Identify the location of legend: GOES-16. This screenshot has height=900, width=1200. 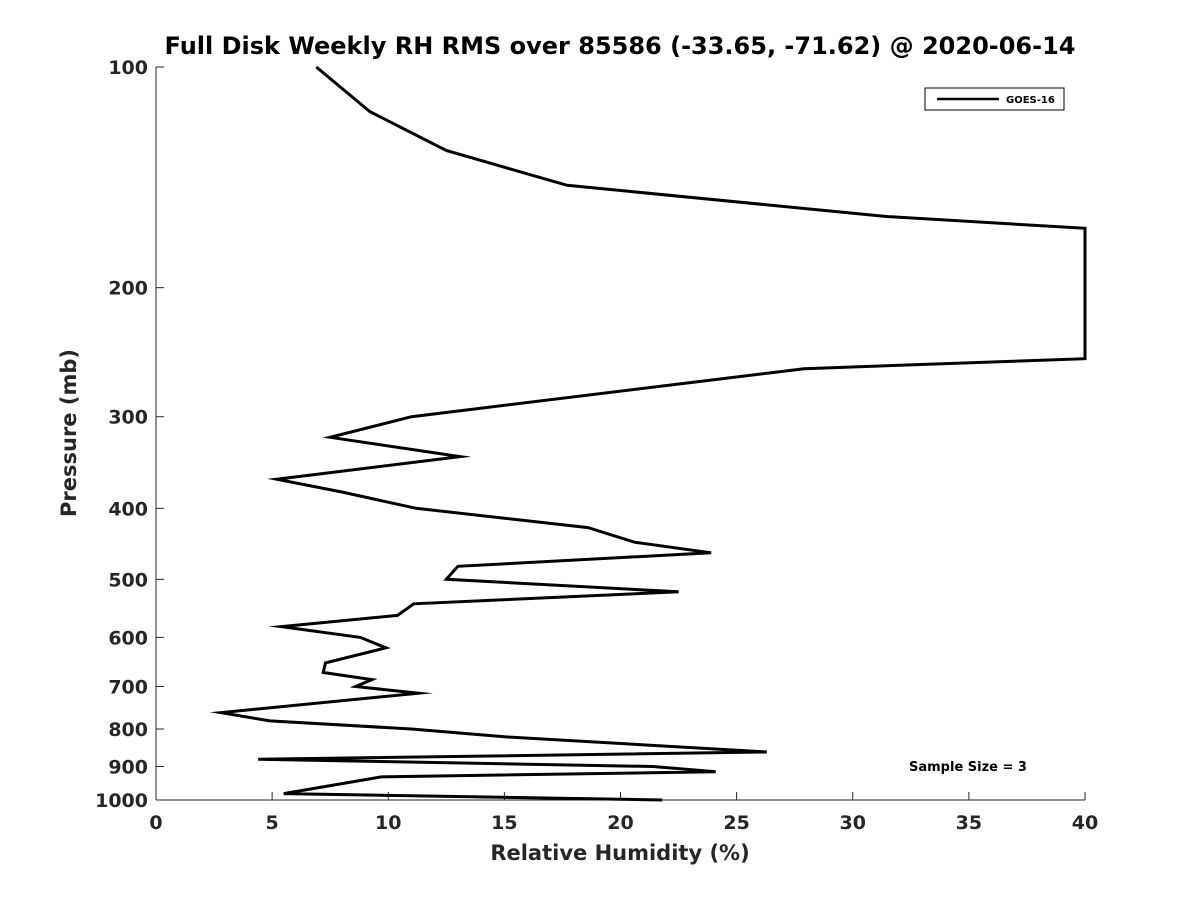
(994, 99).